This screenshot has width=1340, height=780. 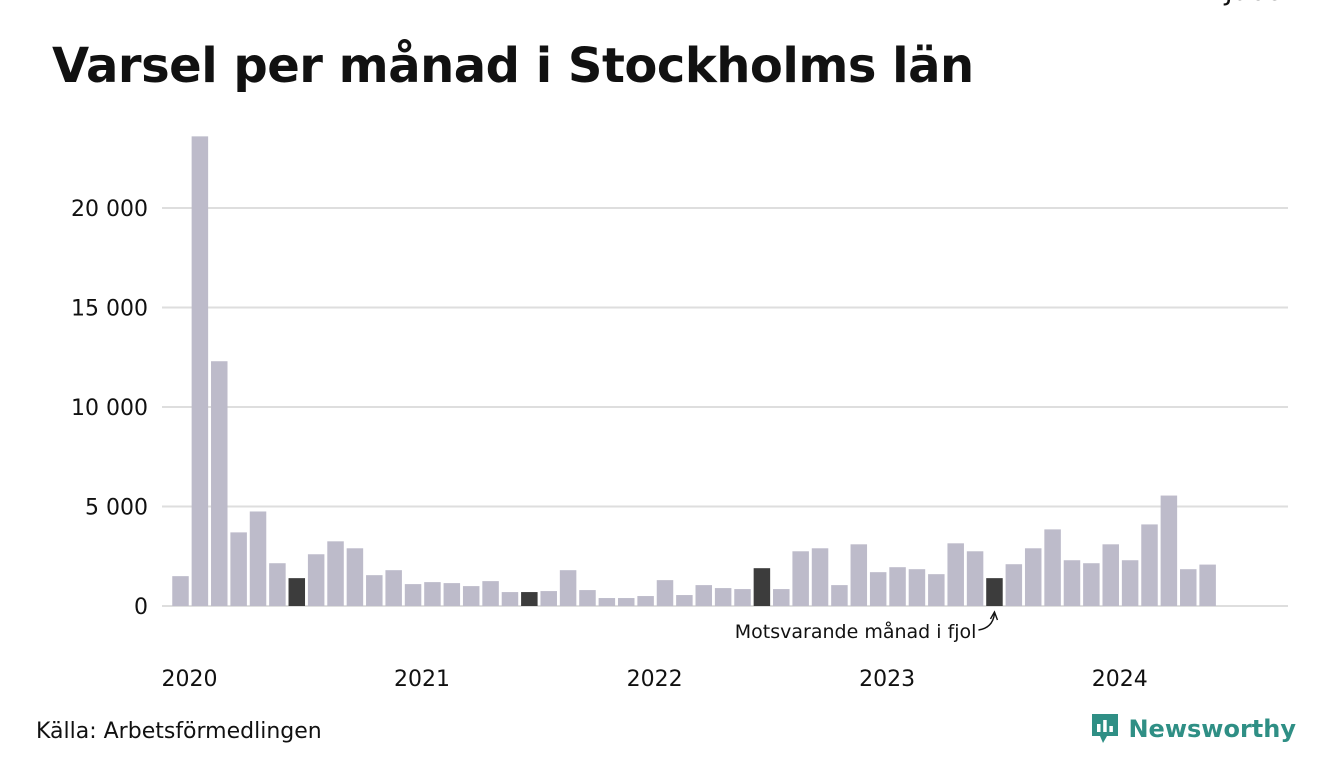 What do you see at coordinates (179, 731) in the screenshot?
I see `source-note: Källa: Arbetsförmedlingen` at bounding box center [179, 731].